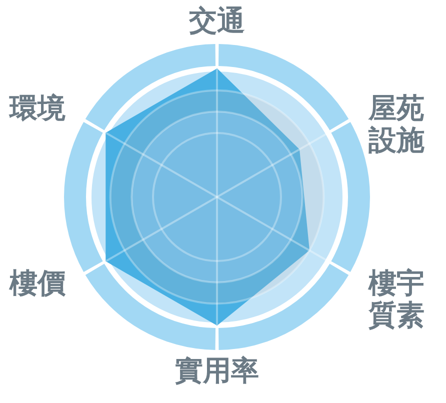 Image resolution: width=446 pixels, height=403 pixels. Describe the element at coordinates (396, 124) in the screenshot. I see `spoke-label: 屋苑設施` at that location.